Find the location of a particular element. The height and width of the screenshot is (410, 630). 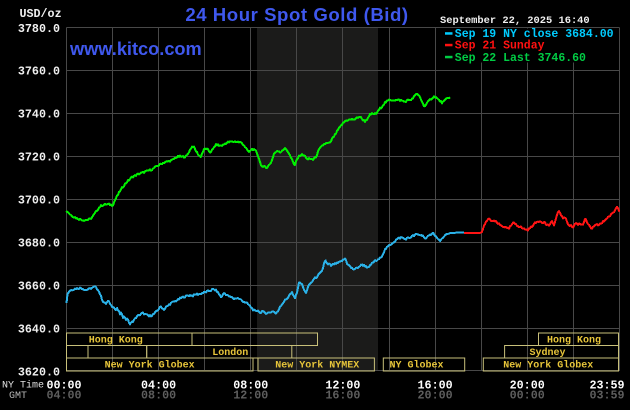

svg-text: 3740.0 is located at coordinates (39, 115).